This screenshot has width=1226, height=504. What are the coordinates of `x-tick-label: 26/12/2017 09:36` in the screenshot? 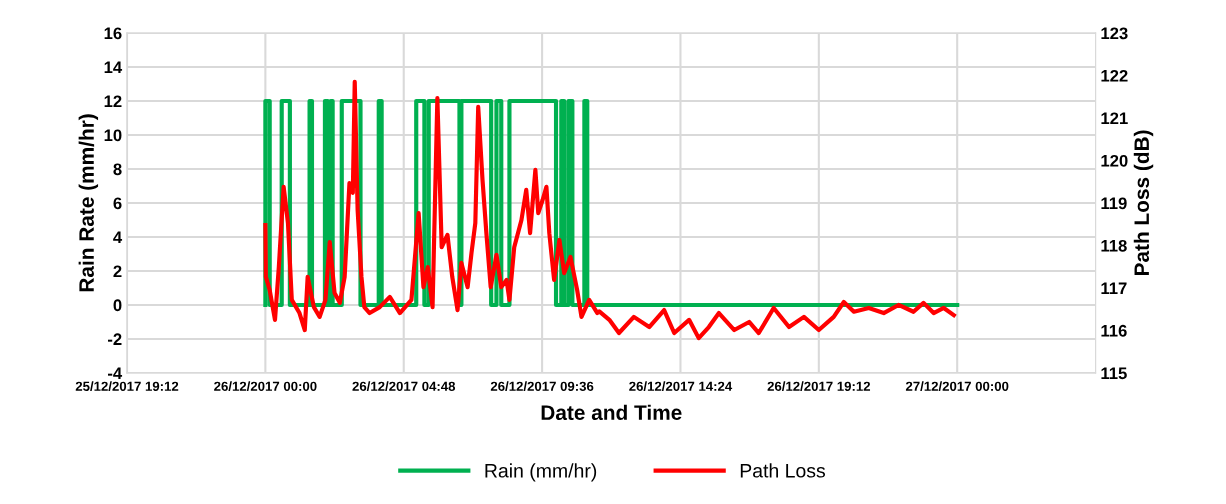 It's located at (542, 386).